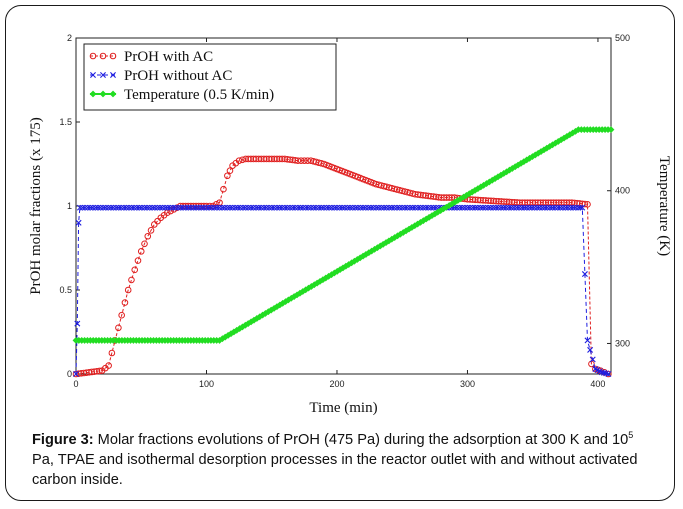 The image size is (683, 509). What do you see at coordinates (467, 384) in the screenshot?
I see `x-tick-label: 300` at bounding box center [467, 384].